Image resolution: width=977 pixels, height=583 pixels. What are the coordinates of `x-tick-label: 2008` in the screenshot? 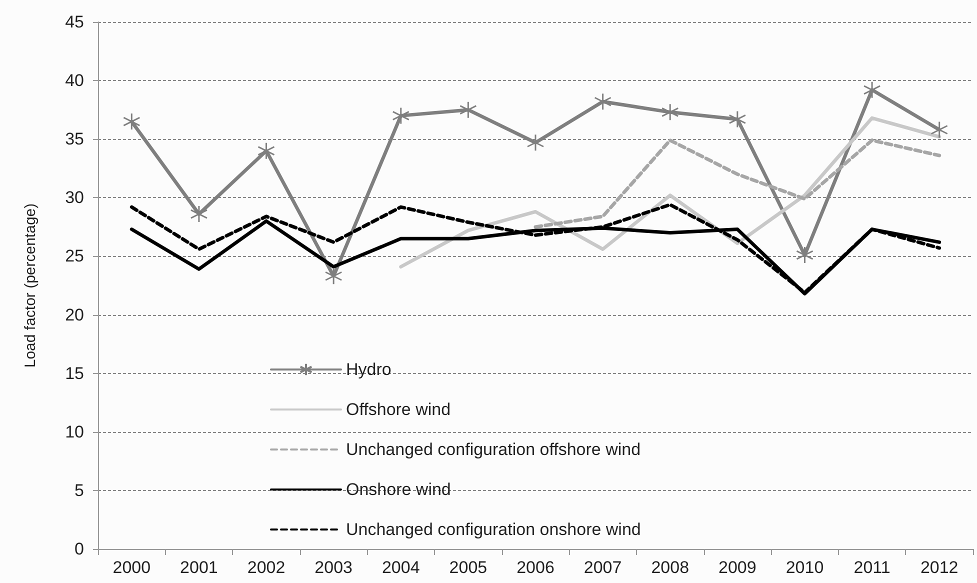 It's located at (670, 567).